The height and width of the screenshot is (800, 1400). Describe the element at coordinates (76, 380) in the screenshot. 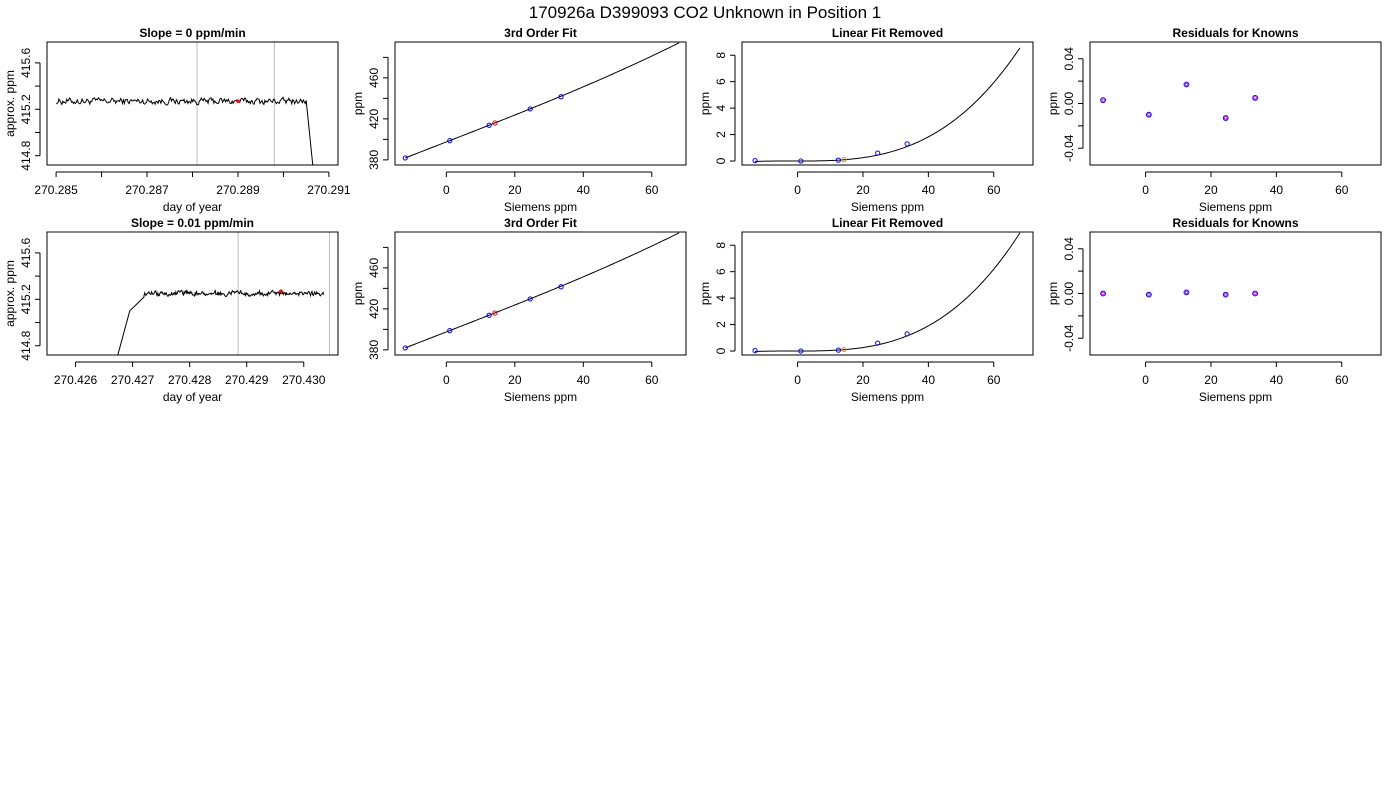

I see `x-tick-label: 270.426` at that location.